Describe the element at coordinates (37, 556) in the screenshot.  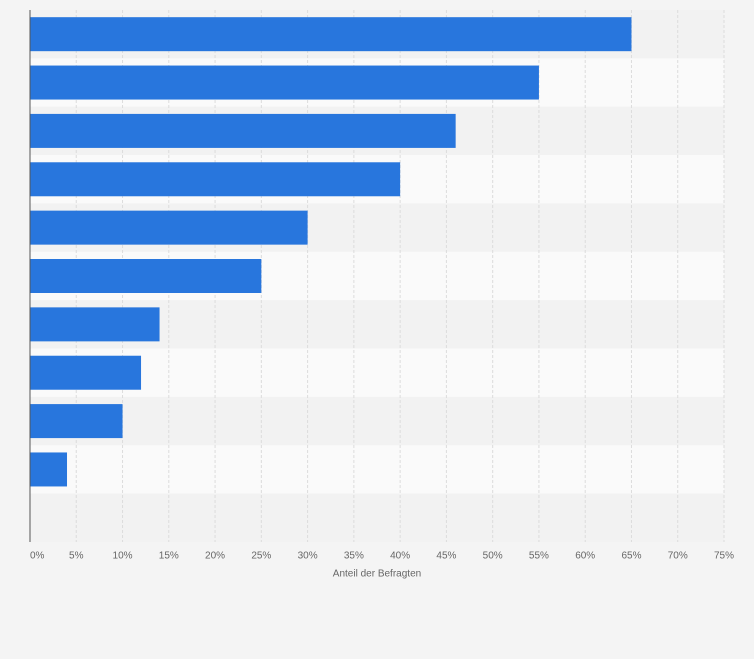
I see `x-tick-label: 0%` at that location.